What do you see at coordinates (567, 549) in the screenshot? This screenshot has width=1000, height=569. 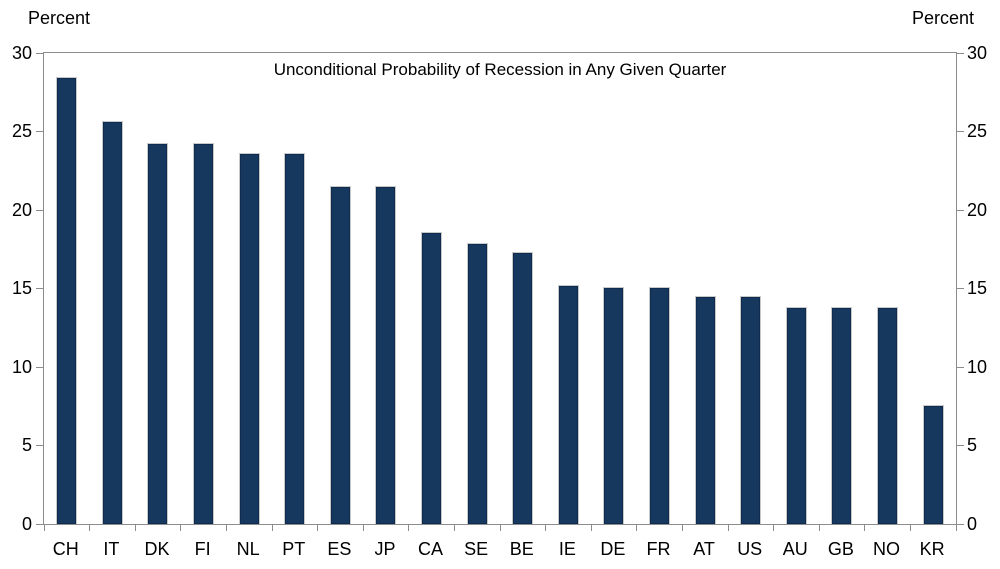 I see `x-axis-label-ie: IE` at bounding box center [567, 549].